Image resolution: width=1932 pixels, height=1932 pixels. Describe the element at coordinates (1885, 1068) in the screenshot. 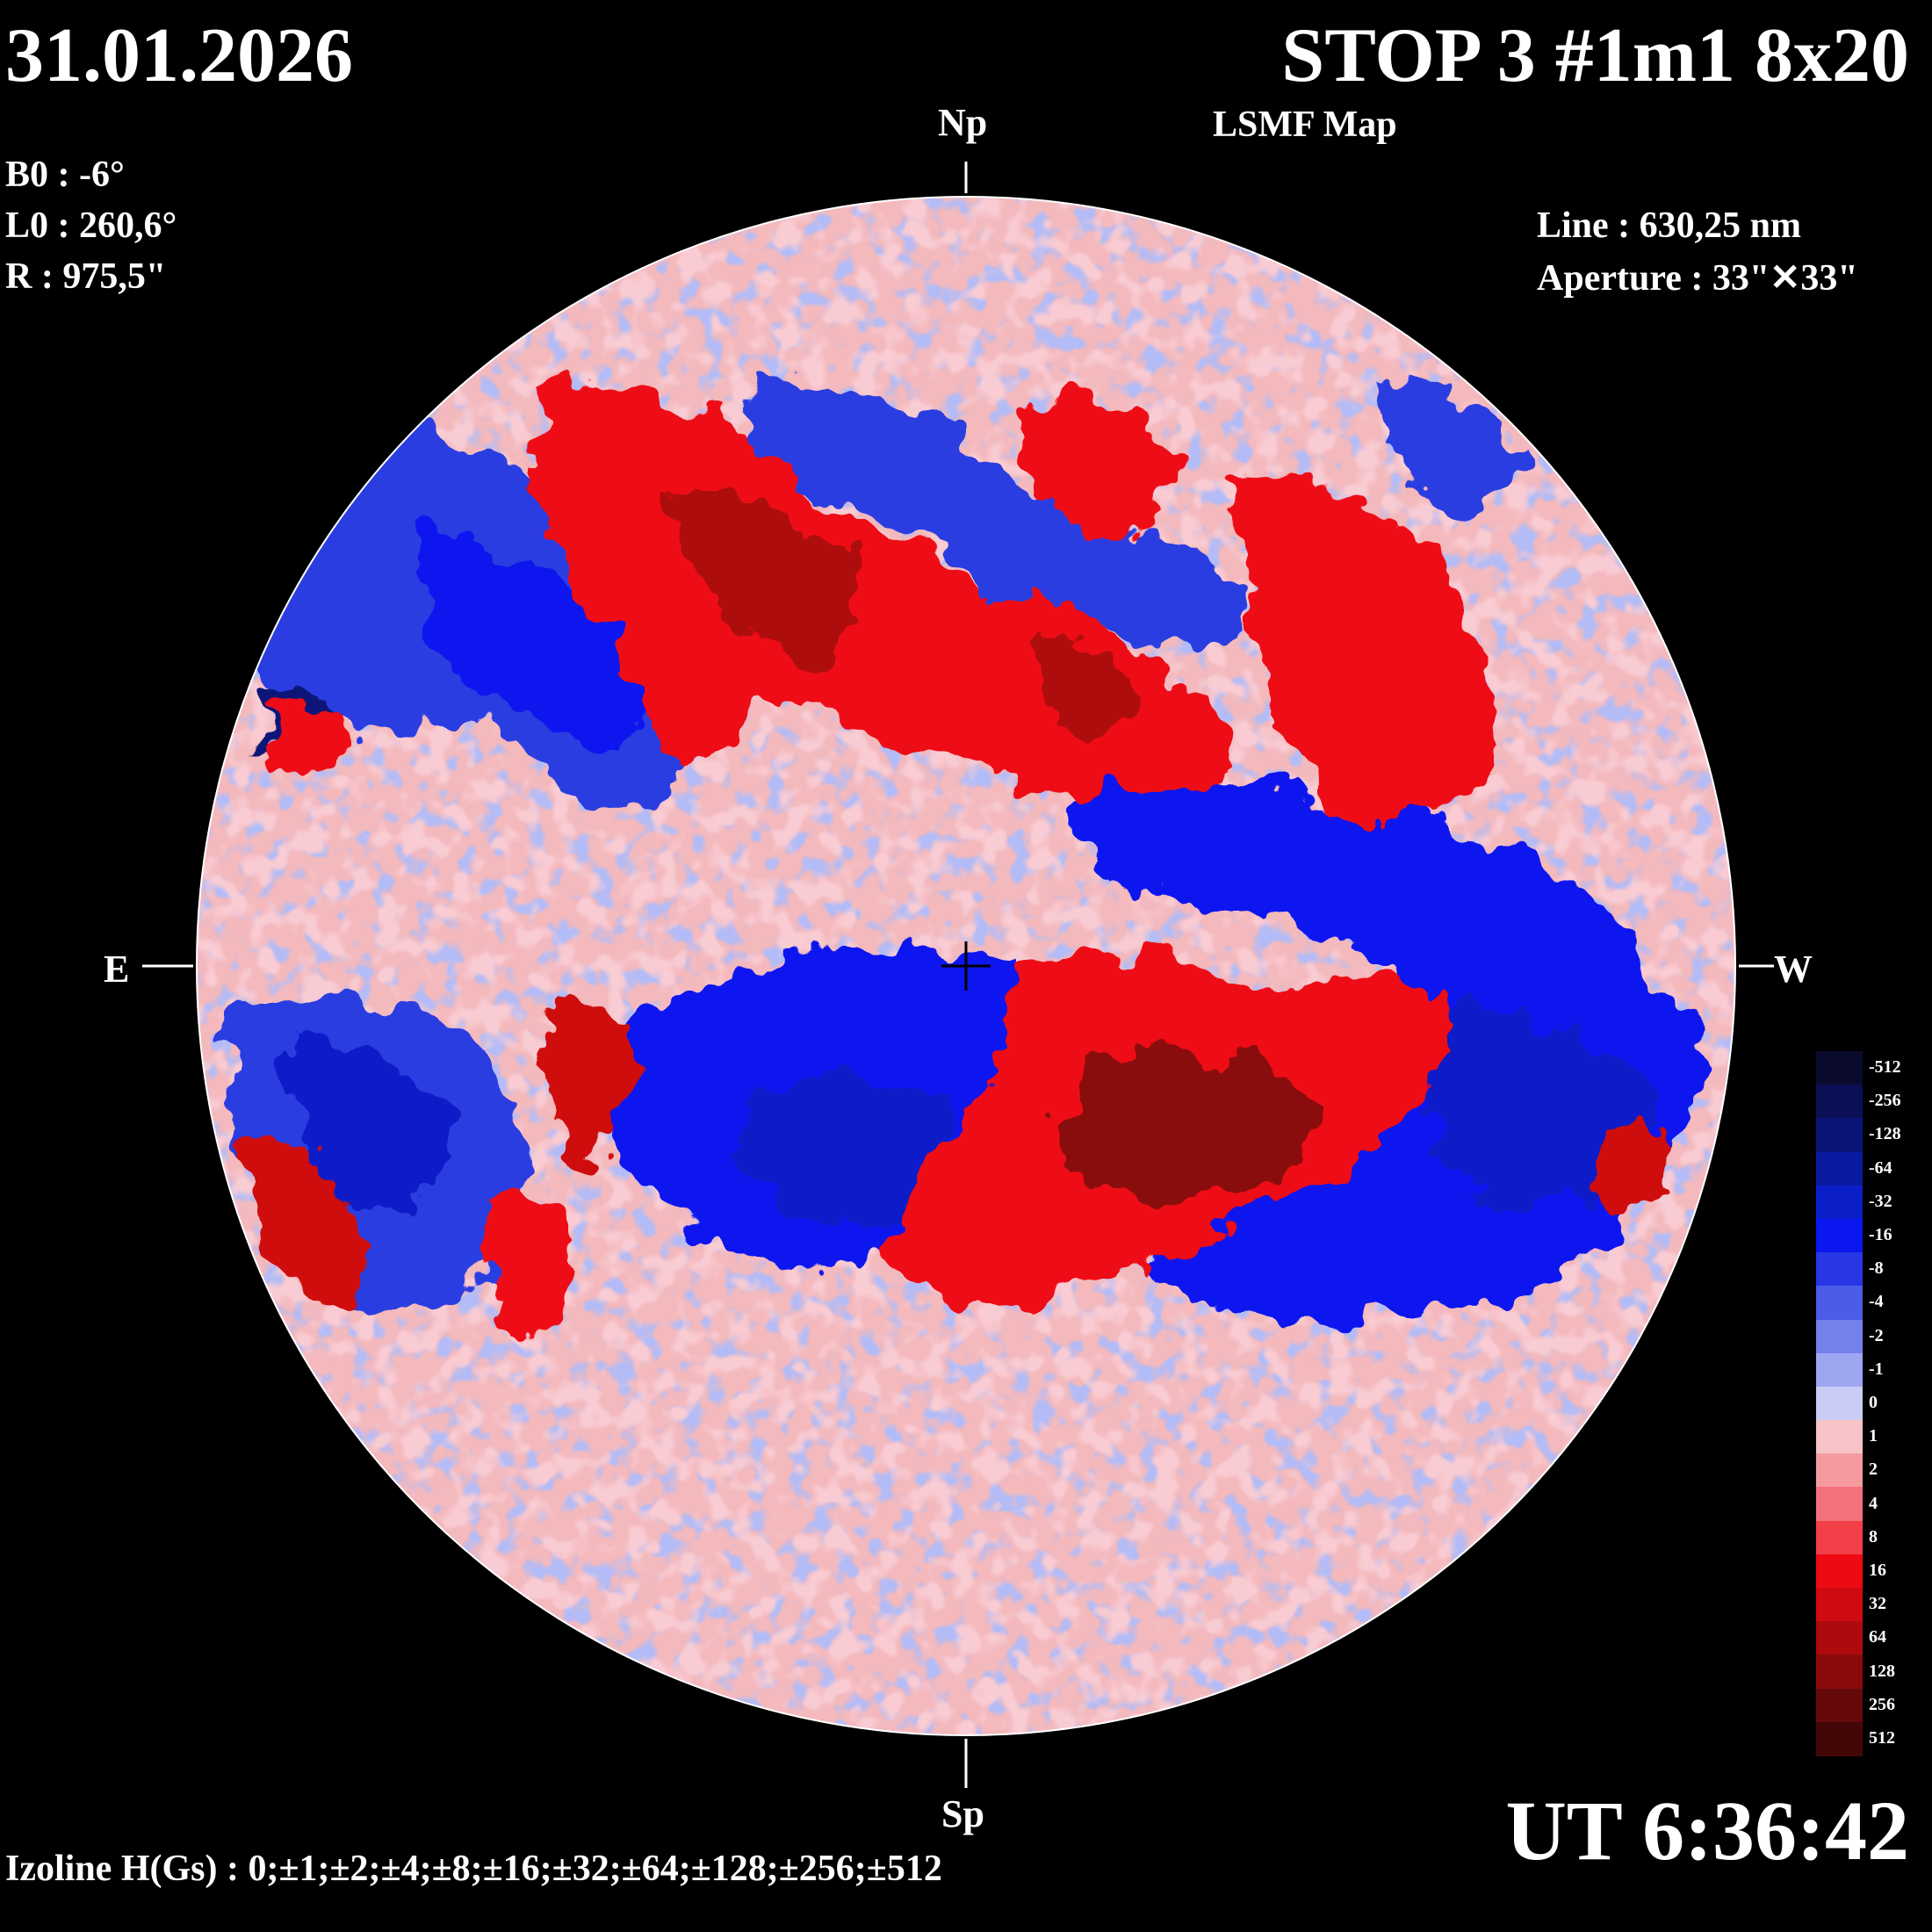

I see `color-scale-label: -512` at that location.